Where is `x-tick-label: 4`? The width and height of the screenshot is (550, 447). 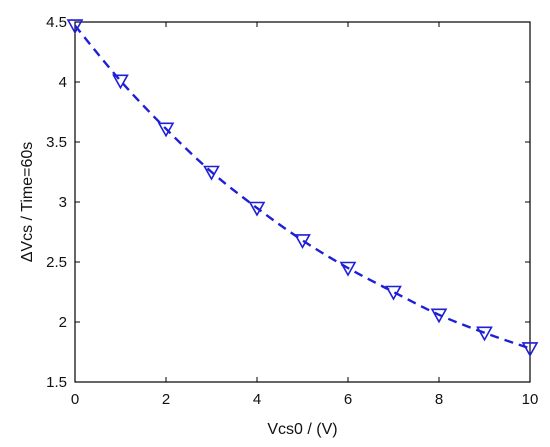 x-tick-label: 4 is located at coordinates (257, 399).